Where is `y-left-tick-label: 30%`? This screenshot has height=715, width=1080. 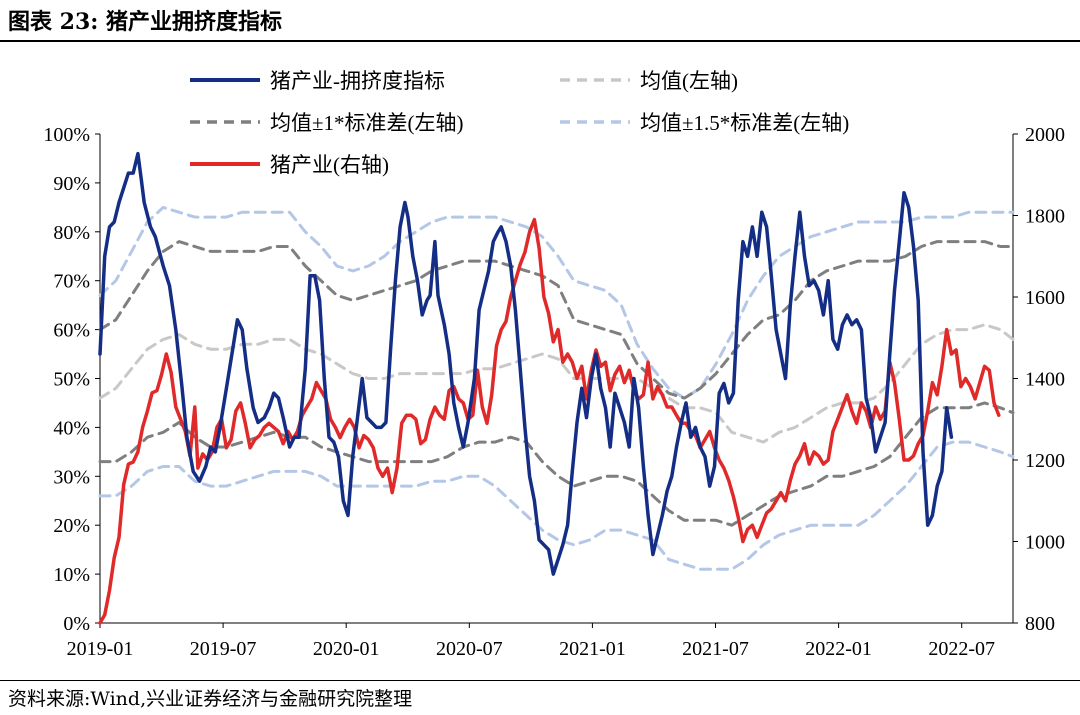
y-left-tick-label: 30% is located at coordinates (71, 477).